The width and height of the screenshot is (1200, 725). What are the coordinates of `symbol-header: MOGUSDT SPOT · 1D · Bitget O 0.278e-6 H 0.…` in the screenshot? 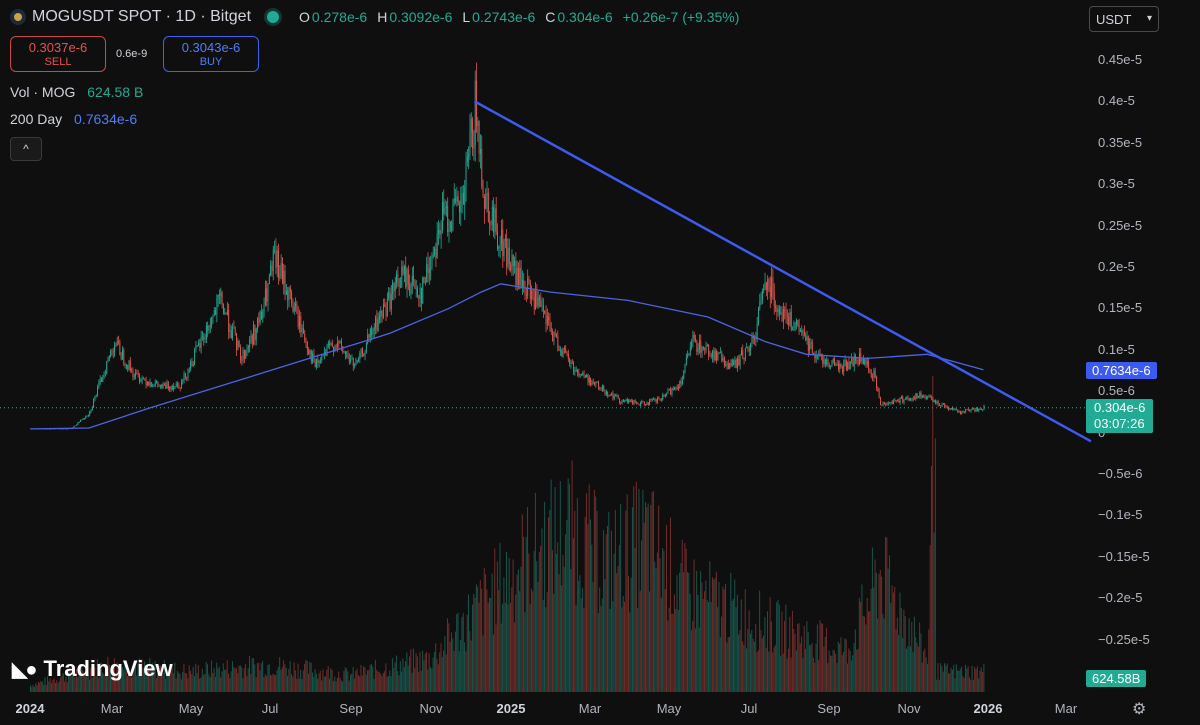 It's located at (378, 17).